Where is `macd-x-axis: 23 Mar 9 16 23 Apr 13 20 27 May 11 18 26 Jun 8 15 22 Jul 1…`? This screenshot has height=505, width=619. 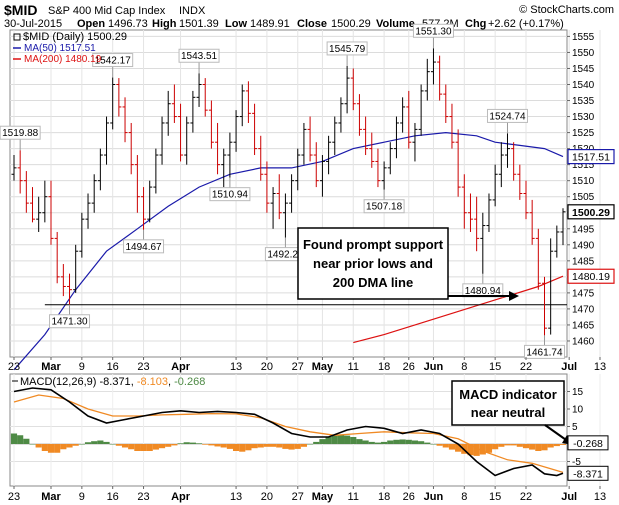 macd-x-axis: 23 Mar 9 16 23 Apr 13 20 27 May 11 18 26 Jun 8 15 22 Jul 1… is located at coordinates (307, 494).